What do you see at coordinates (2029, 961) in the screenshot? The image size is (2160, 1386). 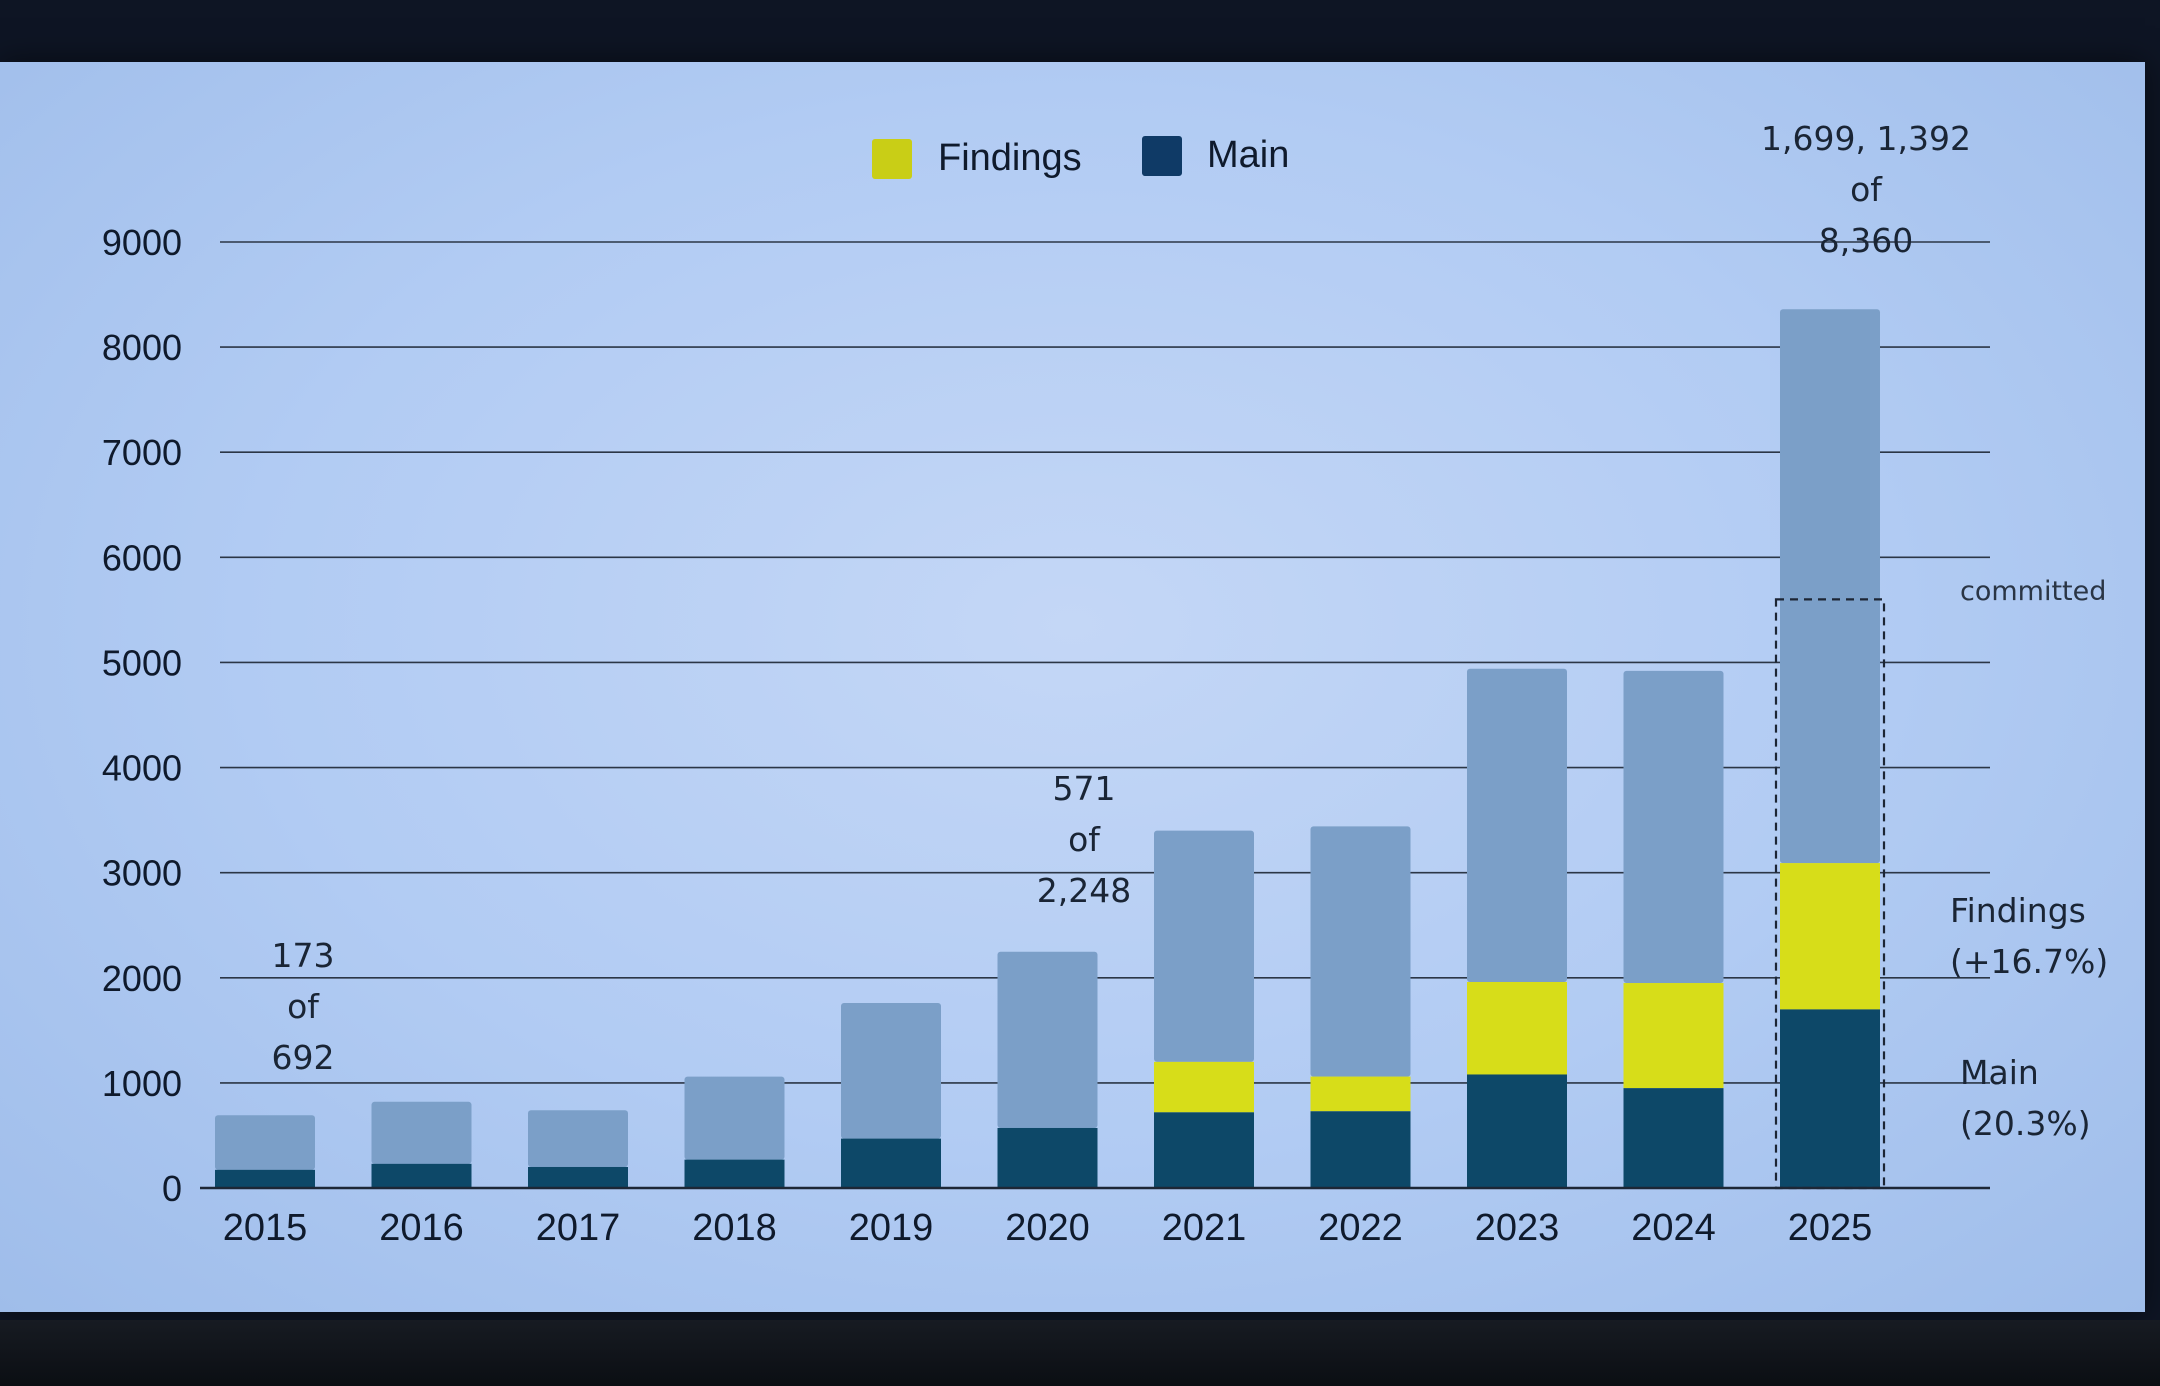 I see `annotation-findings-line-1: (+16.7%)` at bounding box center [2029, 961].